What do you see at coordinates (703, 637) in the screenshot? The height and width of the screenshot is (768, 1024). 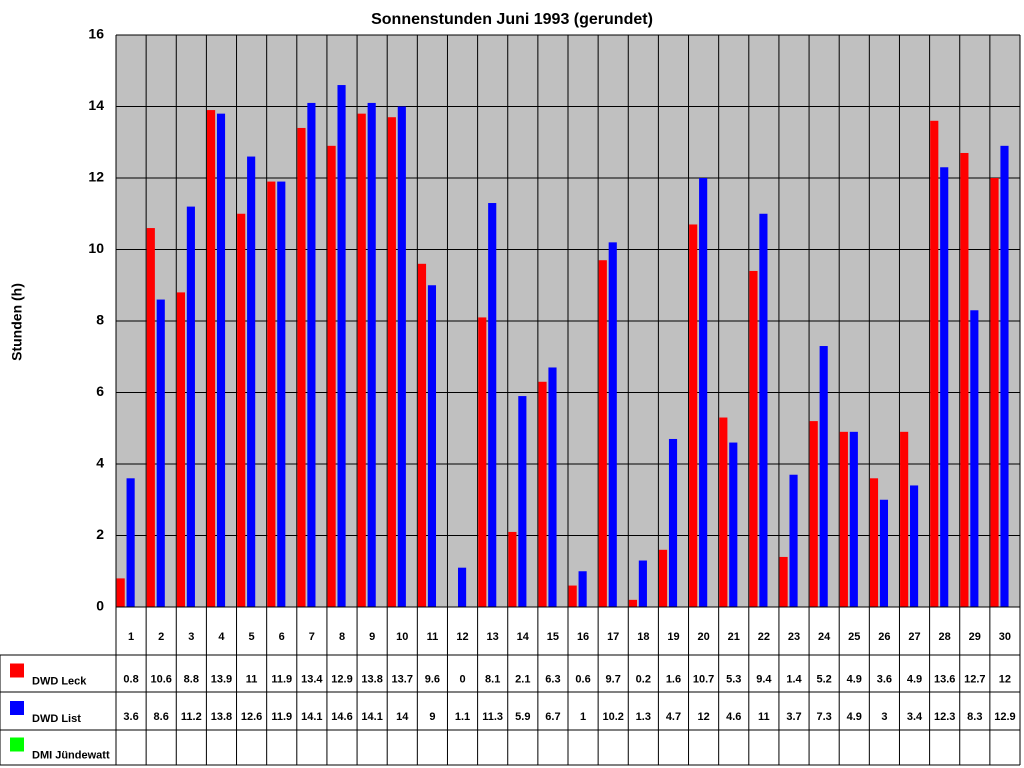 I see `x-tick-label: 20` at bounding box center [703, 637].